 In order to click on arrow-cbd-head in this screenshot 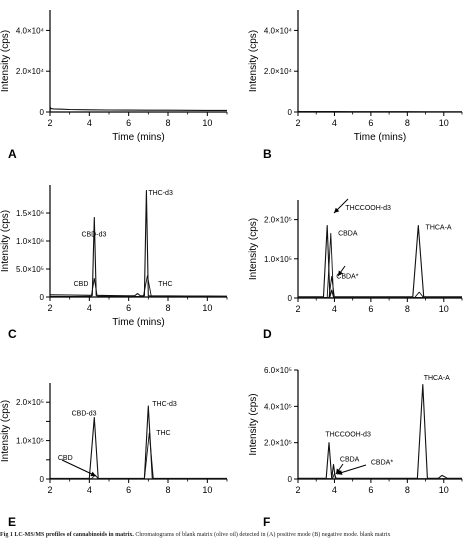, I will do `click(93, 474)`.